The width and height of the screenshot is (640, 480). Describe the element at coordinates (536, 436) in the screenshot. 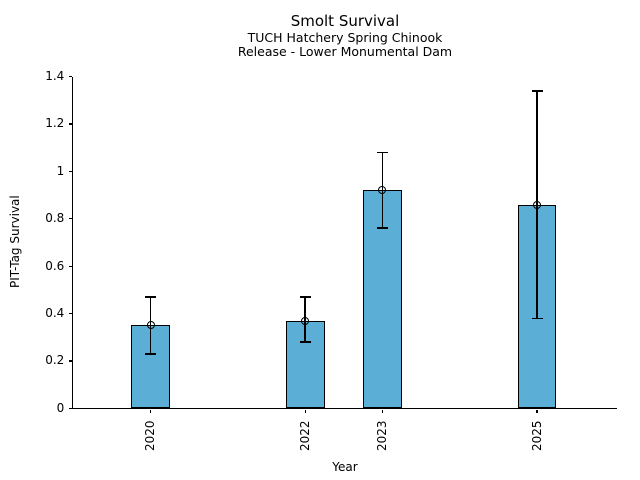

I see `x-tick-label: 2025` at that location.